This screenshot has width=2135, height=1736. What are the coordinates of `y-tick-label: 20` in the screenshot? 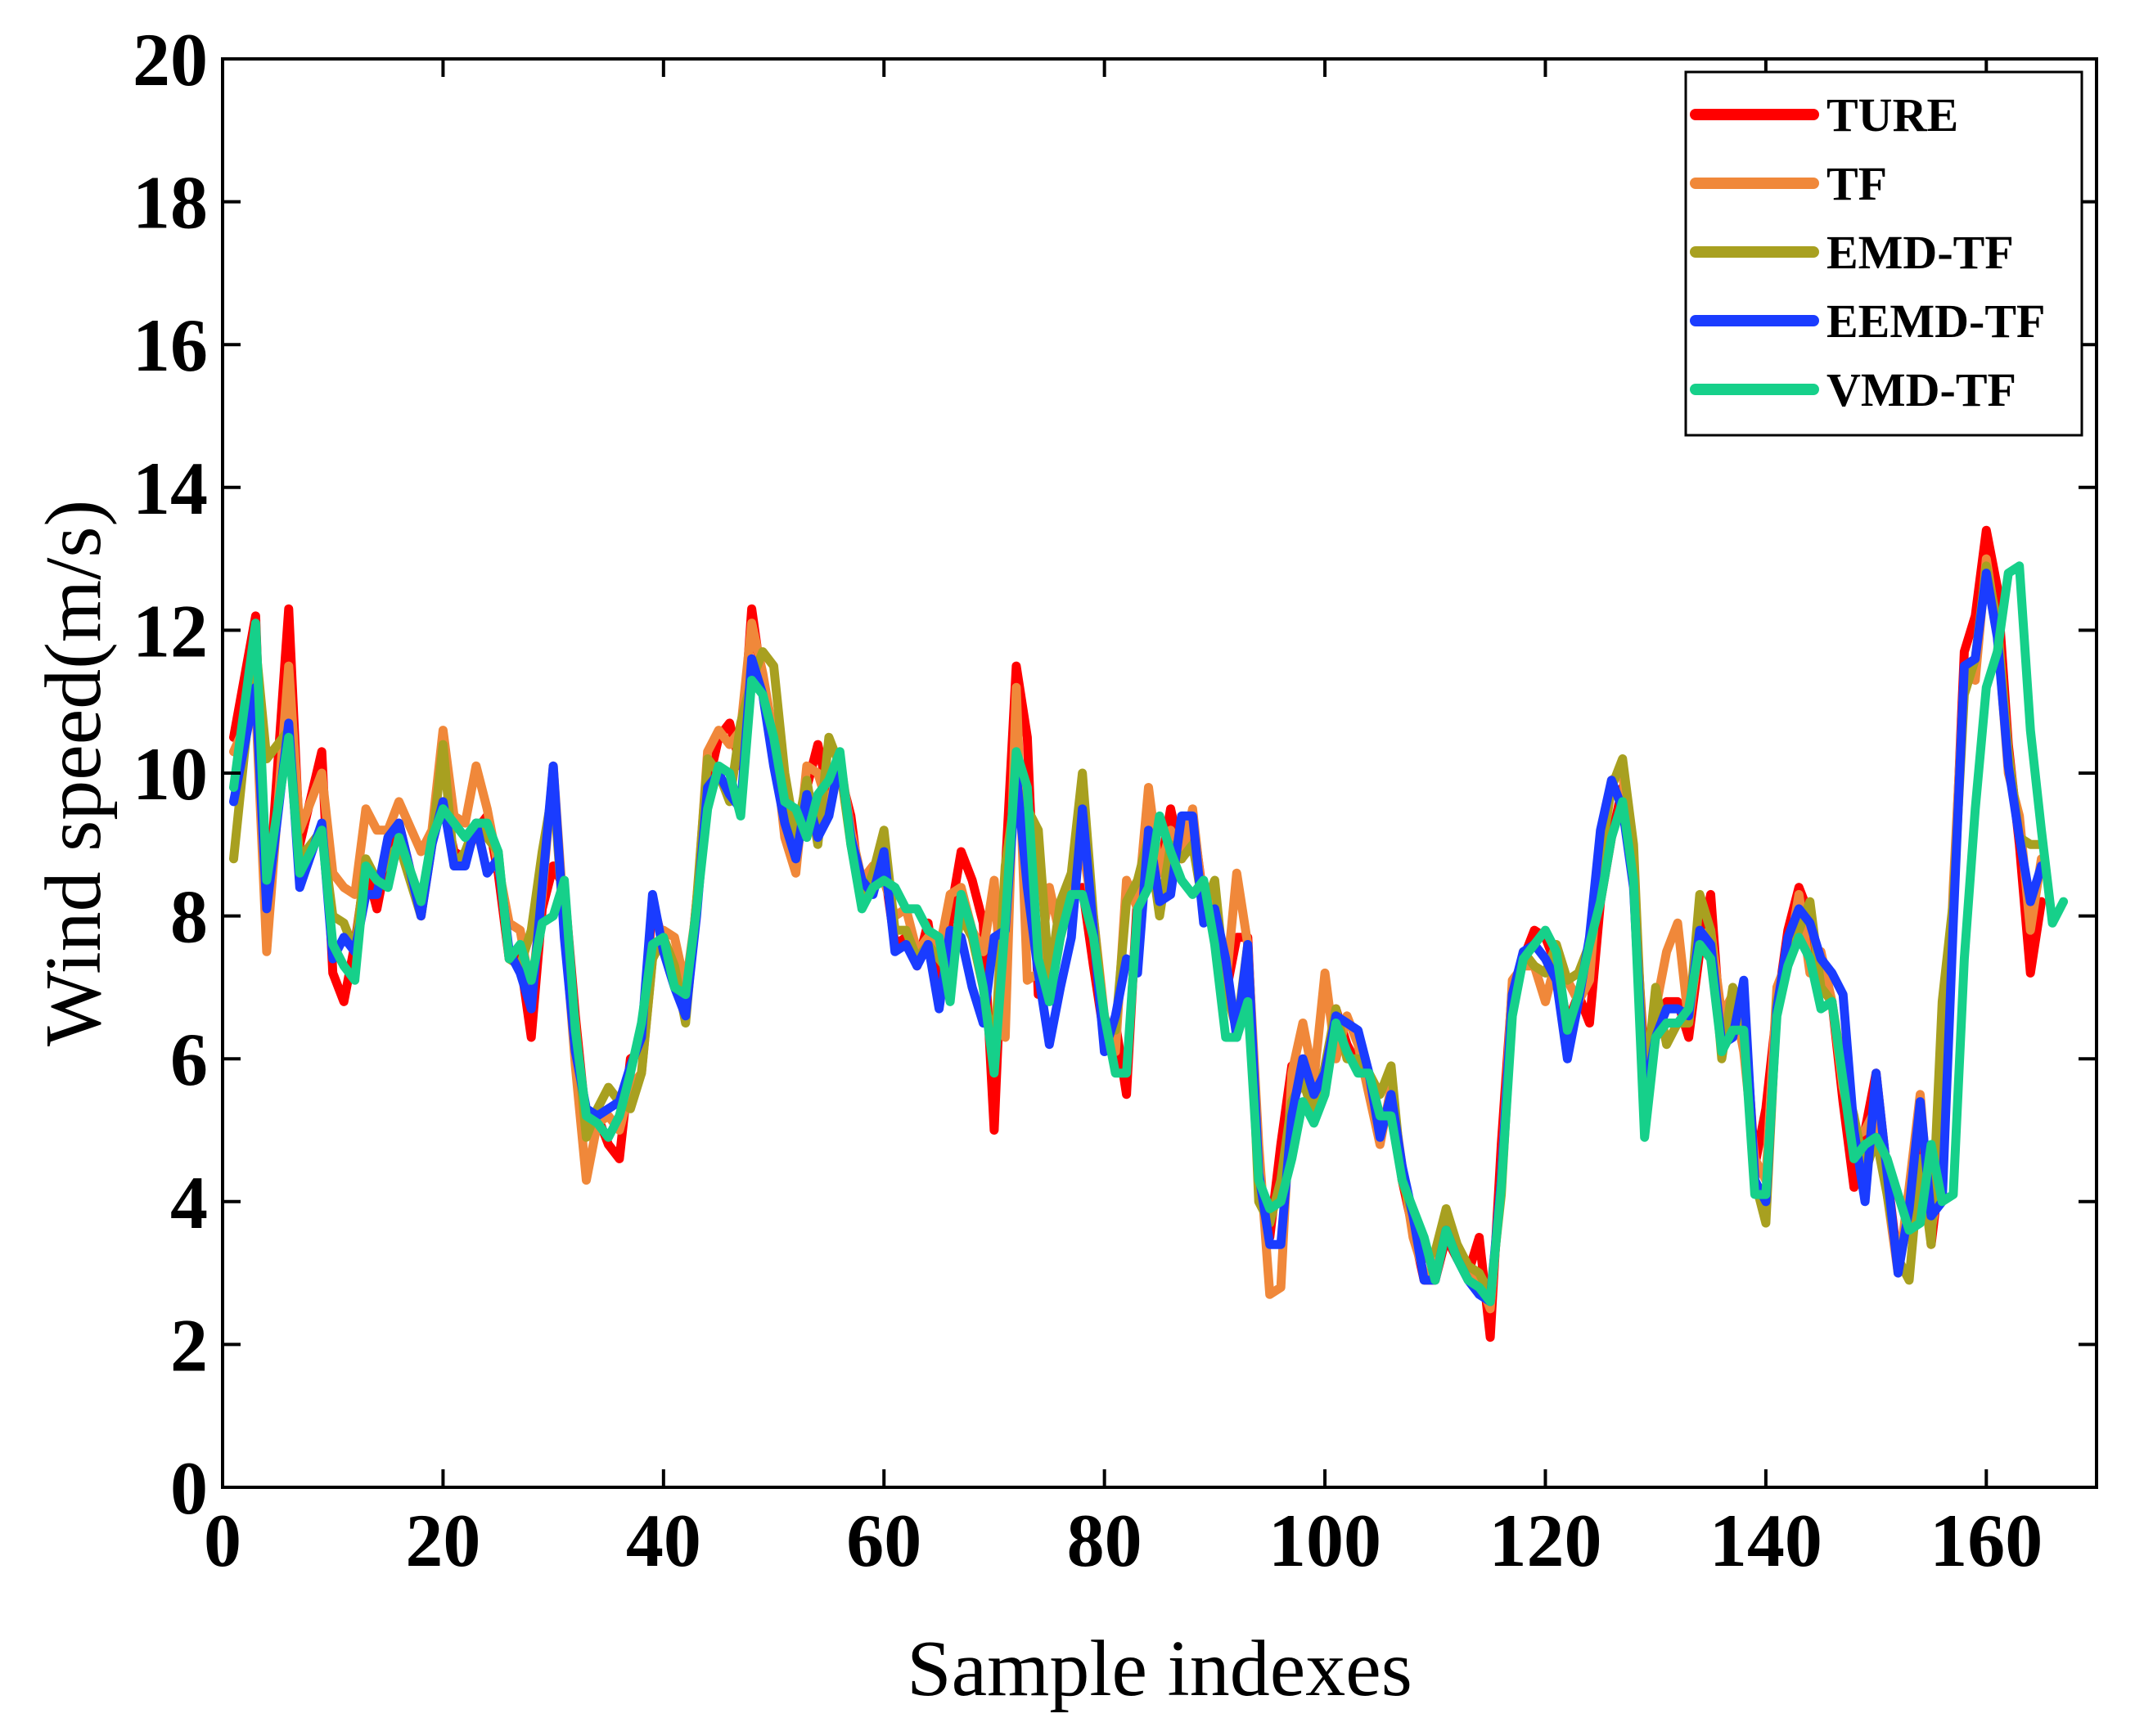 It's located at (170, 59).